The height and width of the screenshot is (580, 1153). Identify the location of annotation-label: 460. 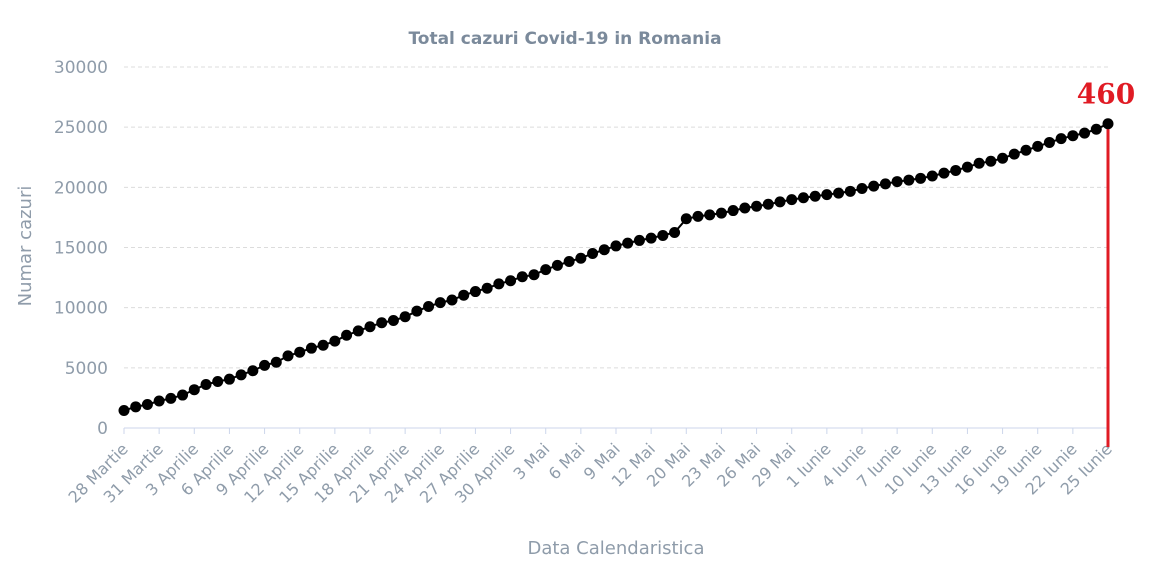
(1106, 94).